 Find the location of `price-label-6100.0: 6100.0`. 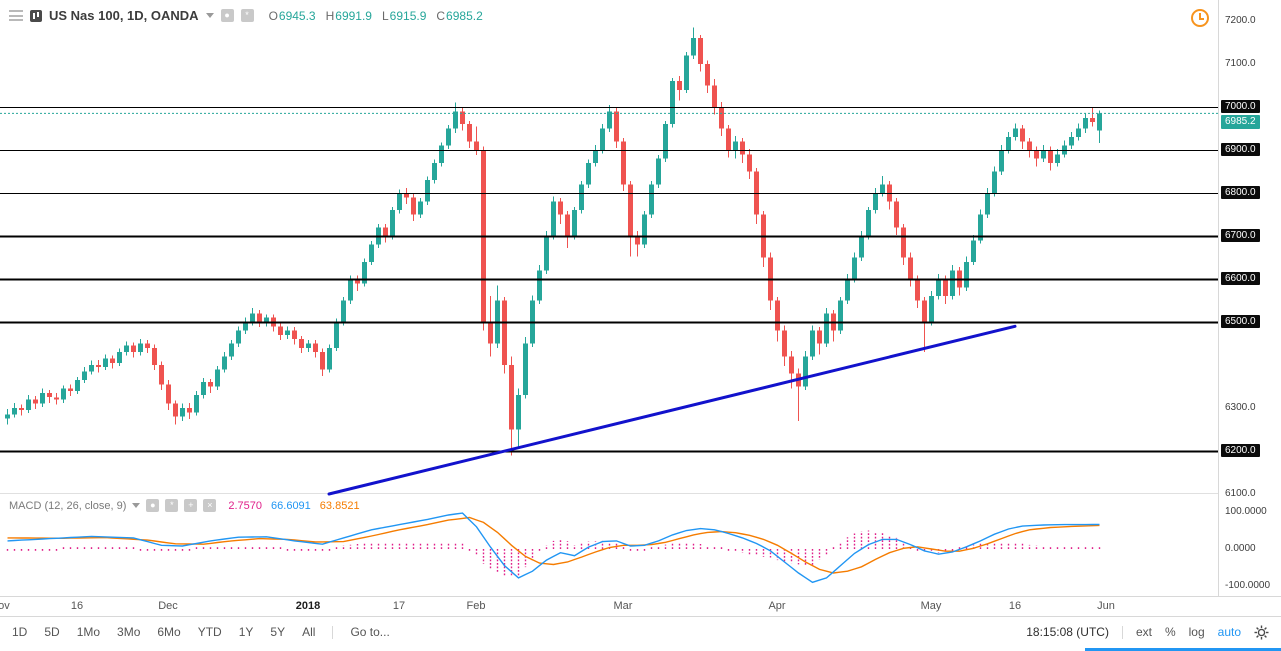

price-label-6100.0: 6100.0 is located at coordinates (1240, 493).